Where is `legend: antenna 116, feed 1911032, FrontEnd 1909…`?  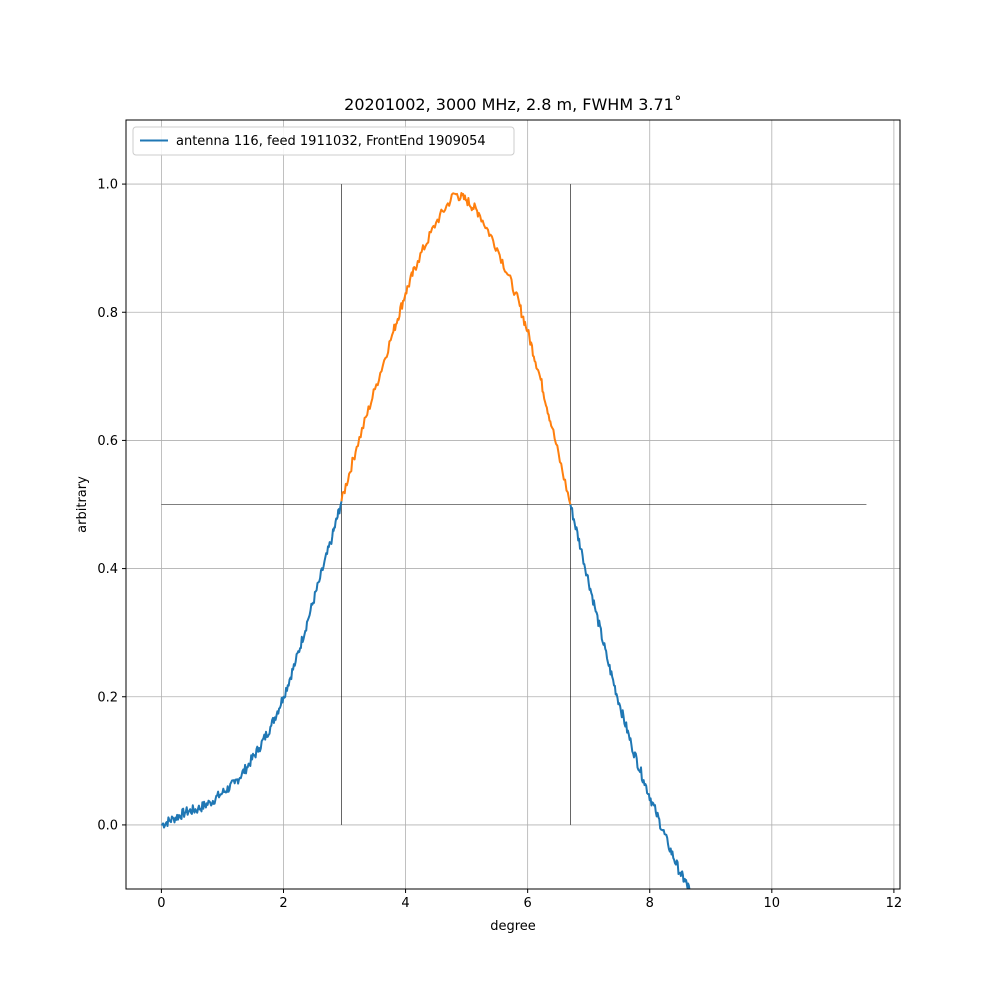 legend: antenna 116, feed 1911032, FrontEnd 1909… is located at coordinates (323, 141).